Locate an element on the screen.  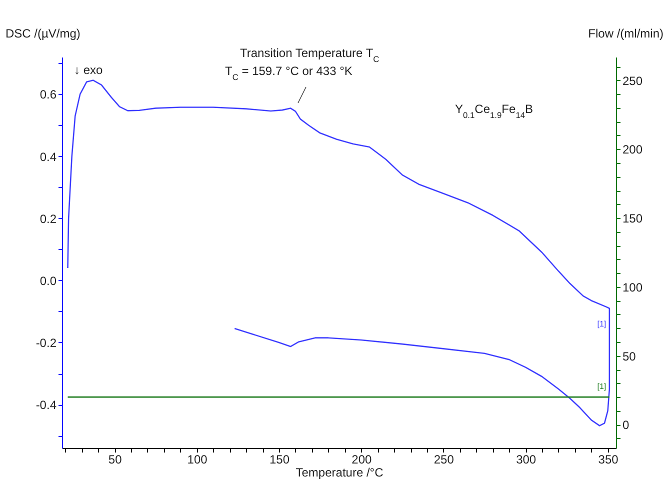
x-tick-label: 350 is located at coordinates (608, 459).